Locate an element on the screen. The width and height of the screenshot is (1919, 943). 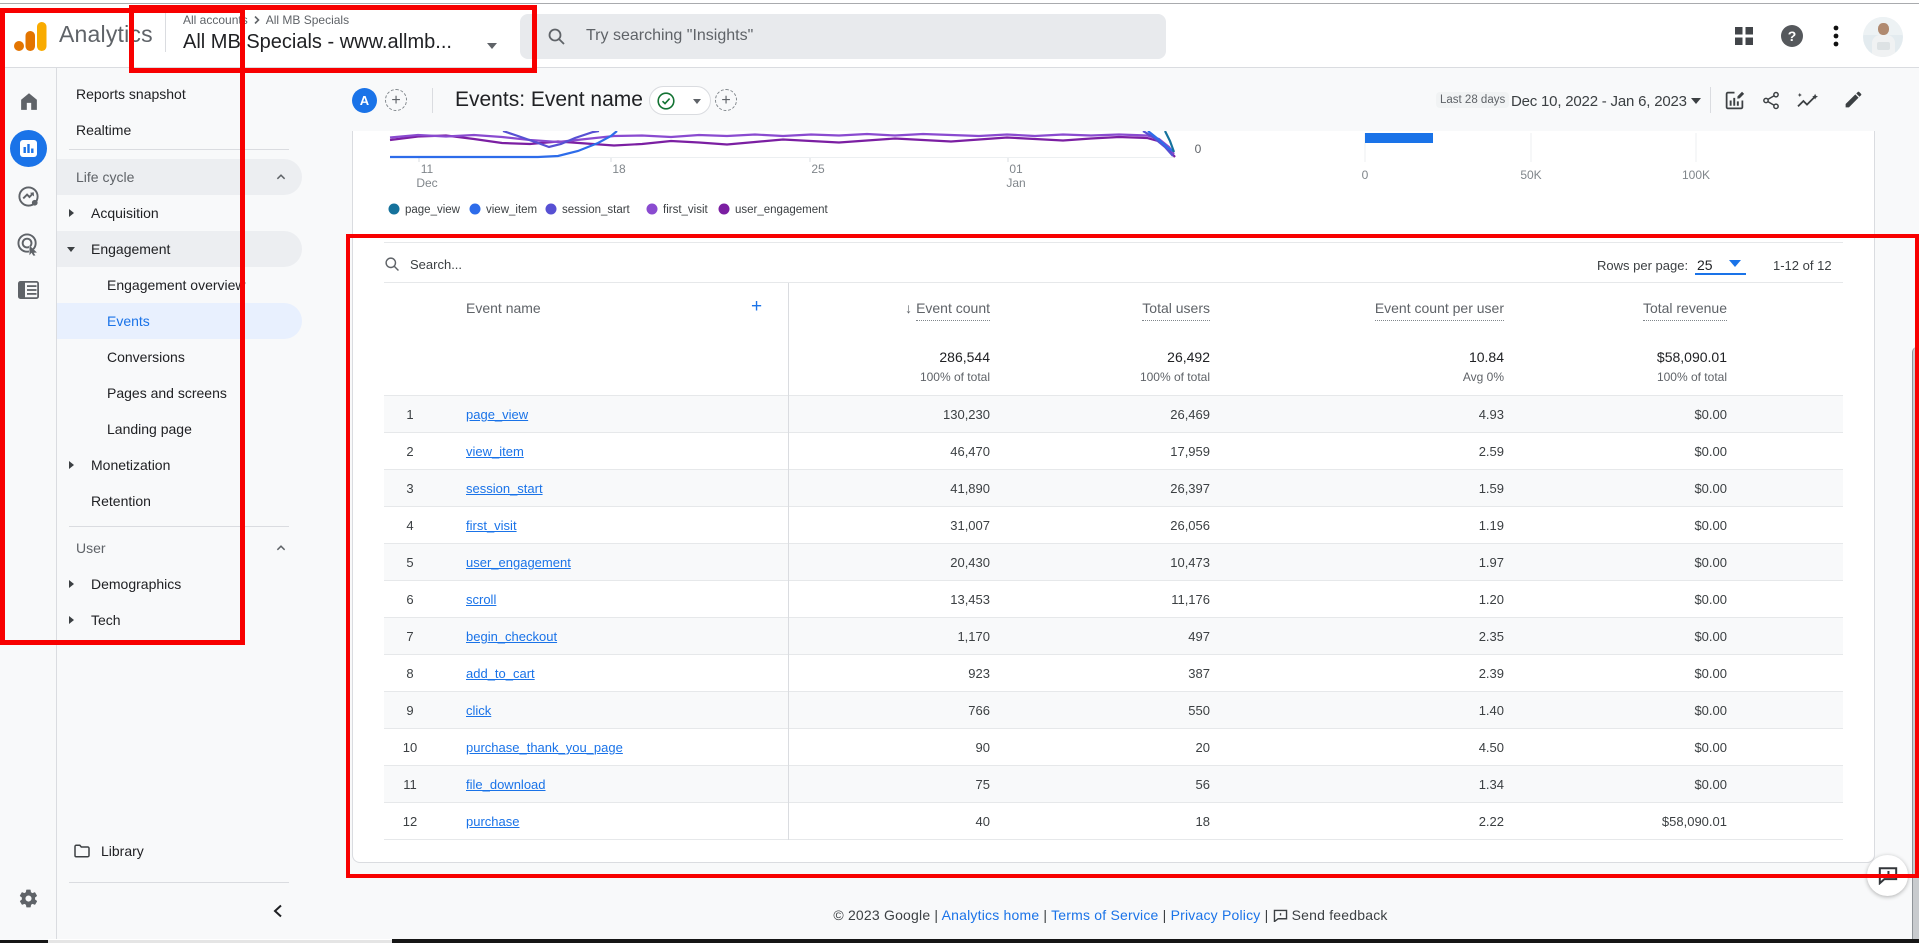
svg-text: 100K is located at coordinates (1696, 175).